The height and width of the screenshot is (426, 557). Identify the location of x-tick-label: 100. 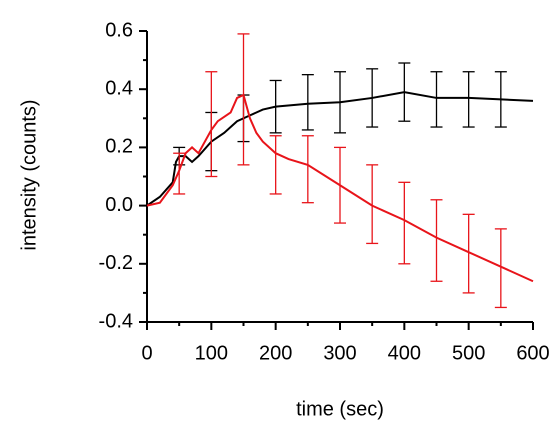
(211, 353).